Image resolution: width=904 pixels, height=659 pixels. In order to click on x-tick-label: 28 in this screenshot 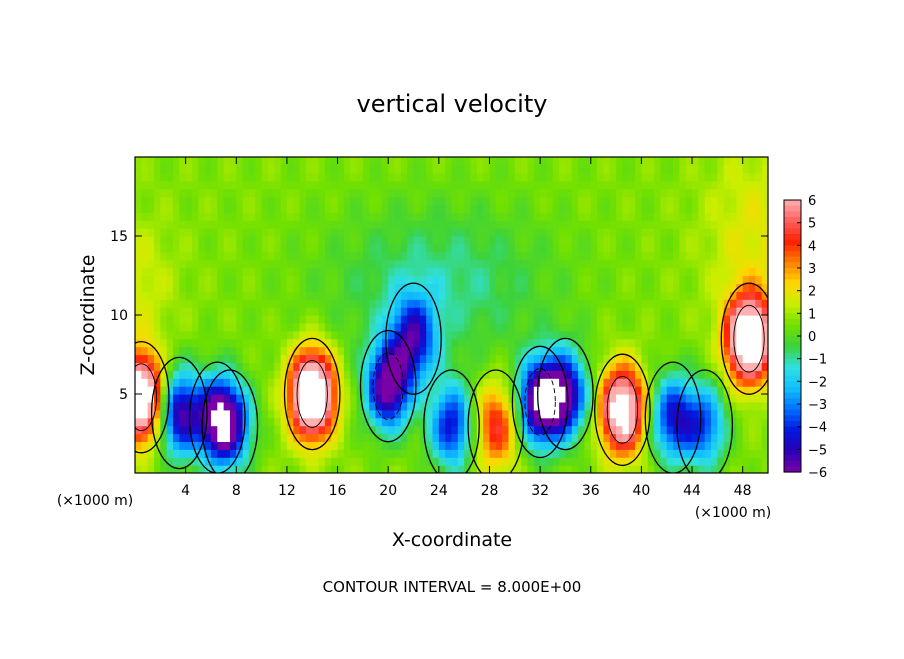, I will do `click(490, 491)`.